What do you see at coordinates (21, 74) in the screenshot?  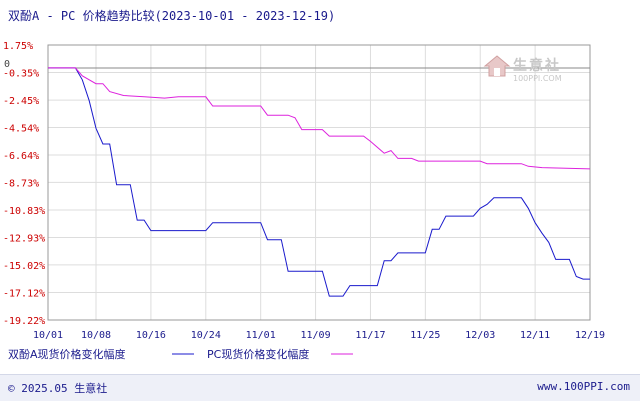 I see `y-tick-label: -0.35%` at bounding box center [21, 74].